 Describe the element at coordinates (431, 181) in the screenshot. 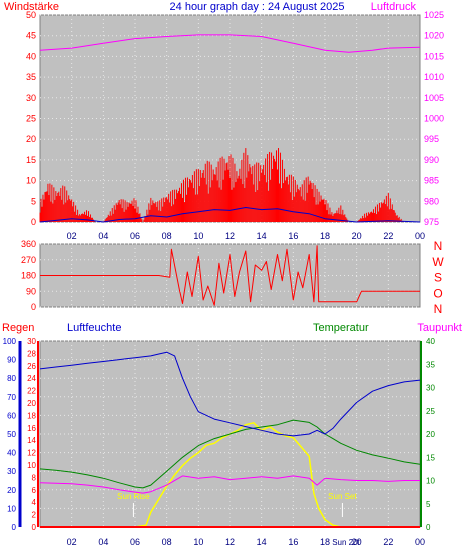

I see `pressure-y-tick-label: 985` at that location.